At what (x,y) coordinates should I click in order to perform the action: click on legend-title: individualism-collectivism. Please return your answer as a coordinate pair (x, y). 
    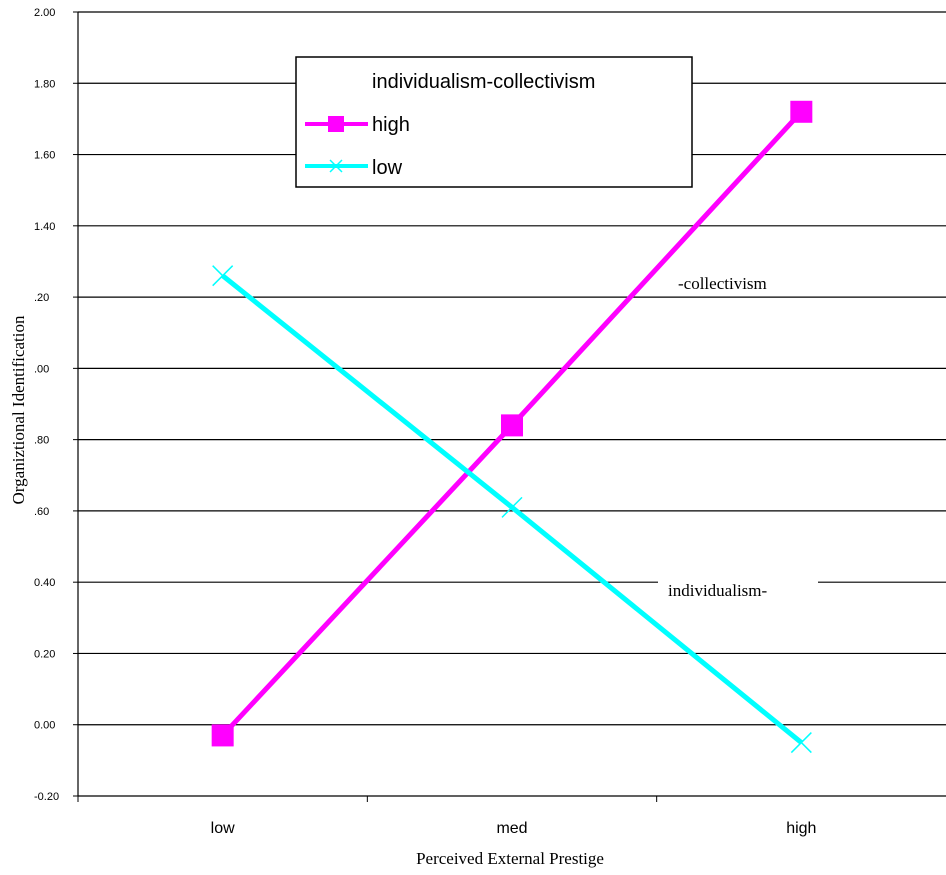
    Looking at the image, I should click on (483, 82).